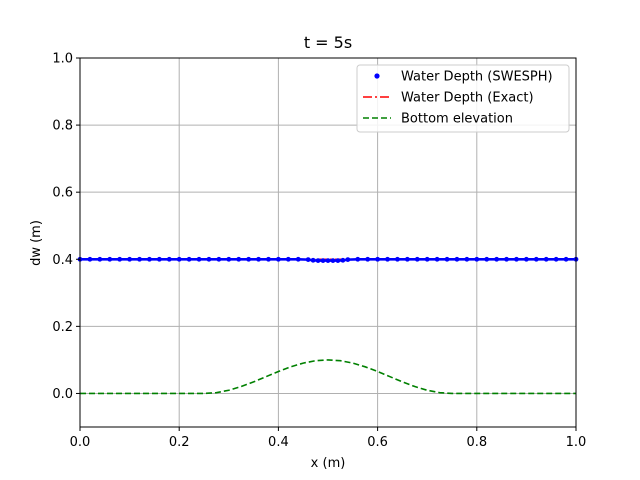  I want to click on x-axis-ticks: 0.0 0.2 0.4 0.6 0.8 1.0, so click(328, 438).